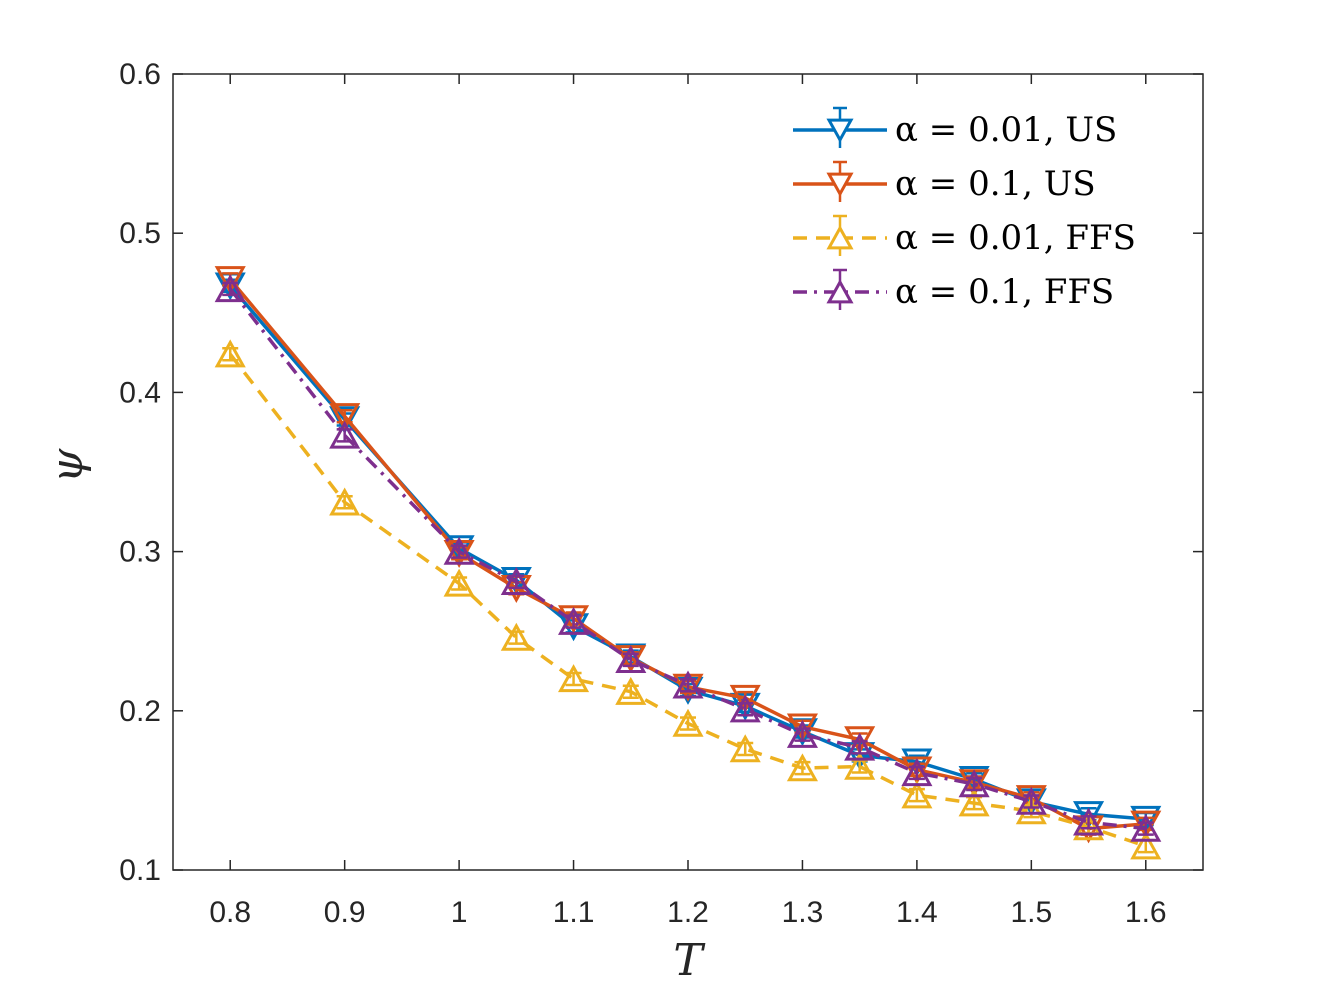 Image resolution: width=1329 pixels, height=997 pixels. I want to click on x-tick-label: 1.6, so click(1146, 912).